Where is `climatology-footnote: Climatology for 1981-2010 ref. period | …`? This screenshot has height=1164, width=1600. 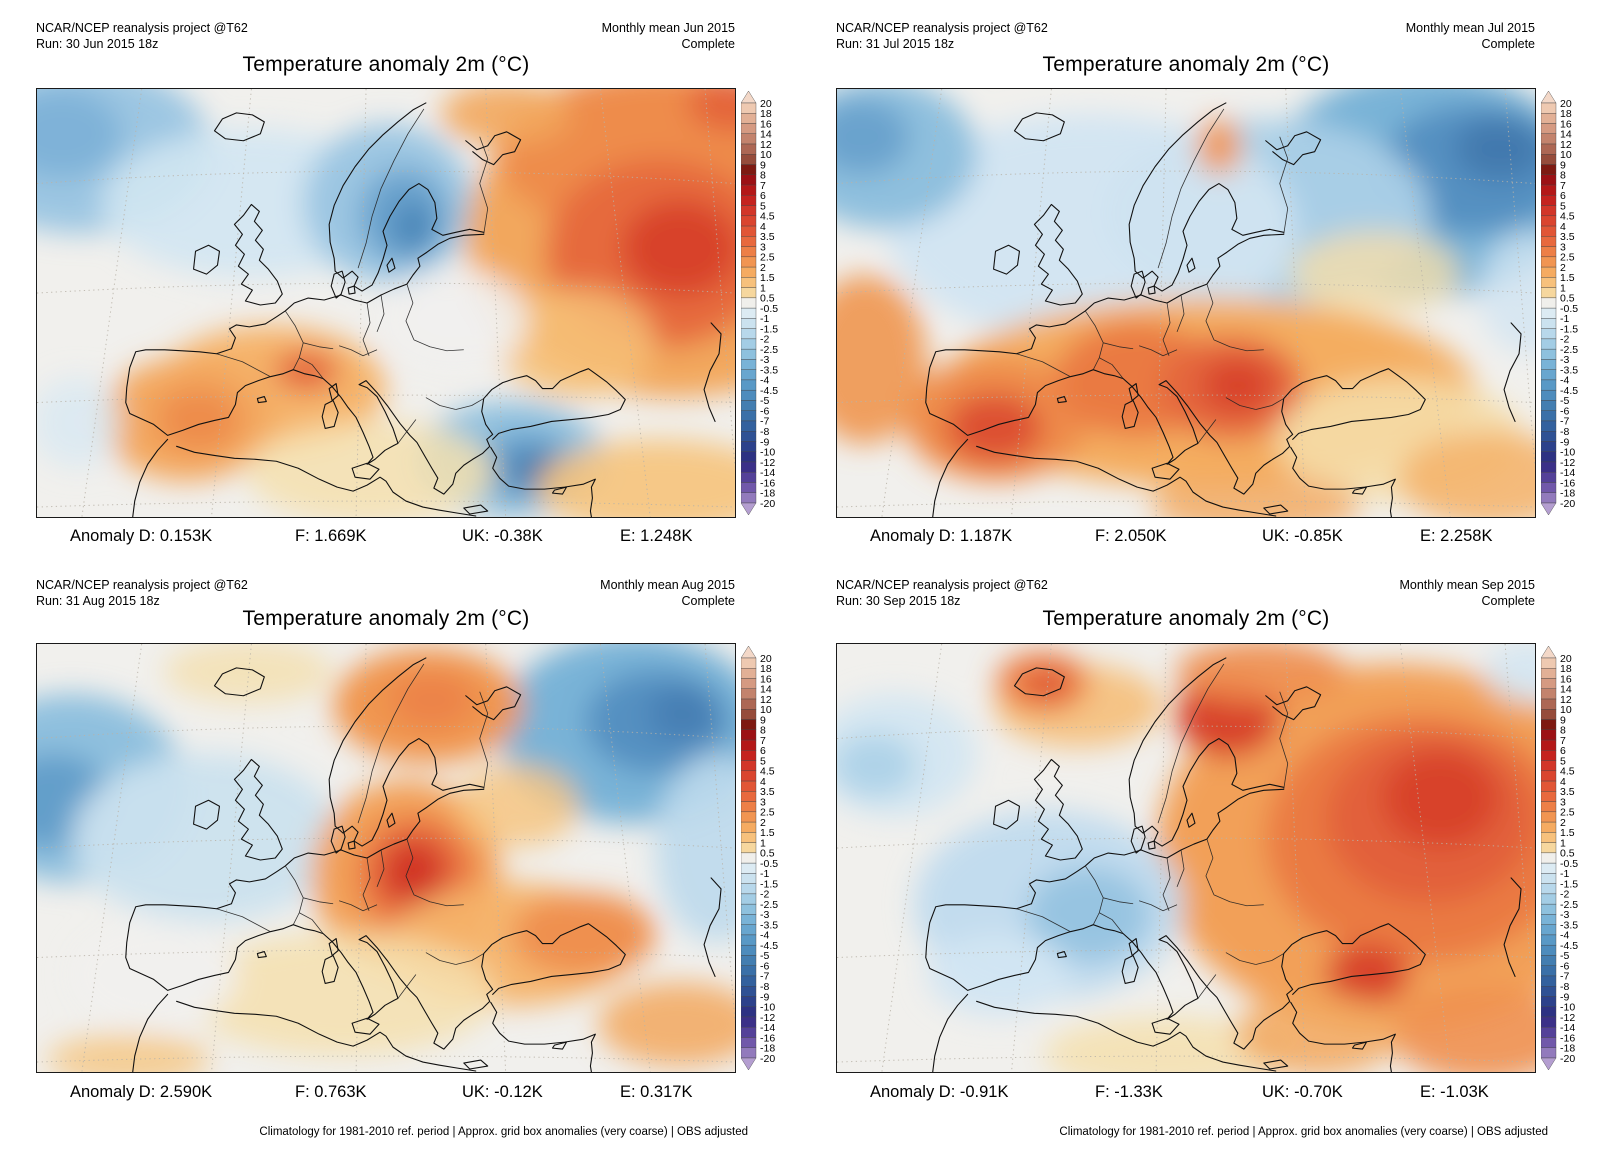
climatology-footnote: Climatology for 1981-2010 ref. period | … is located at coordinates (1303, 1132).